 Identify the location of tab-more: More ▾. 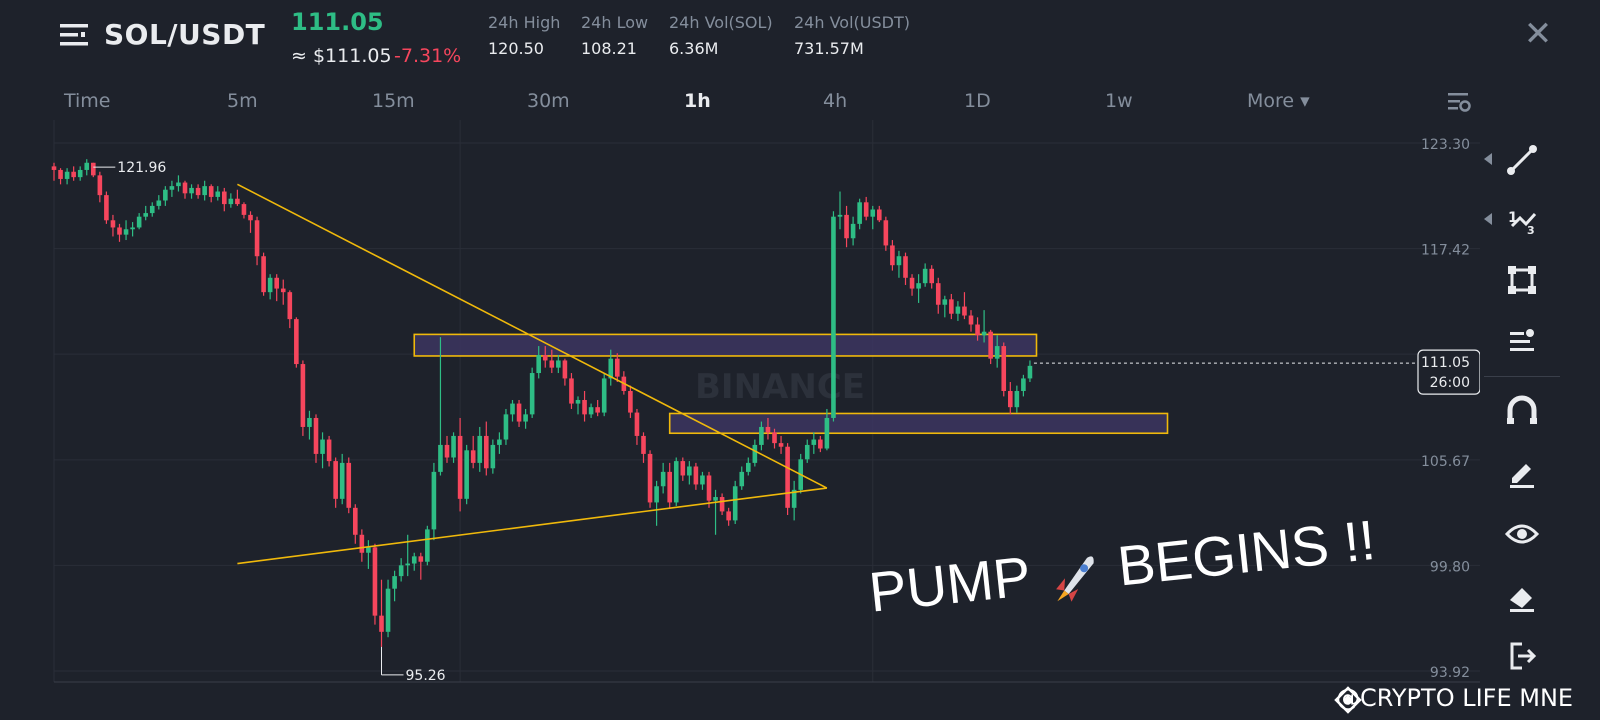
(1278, 101).